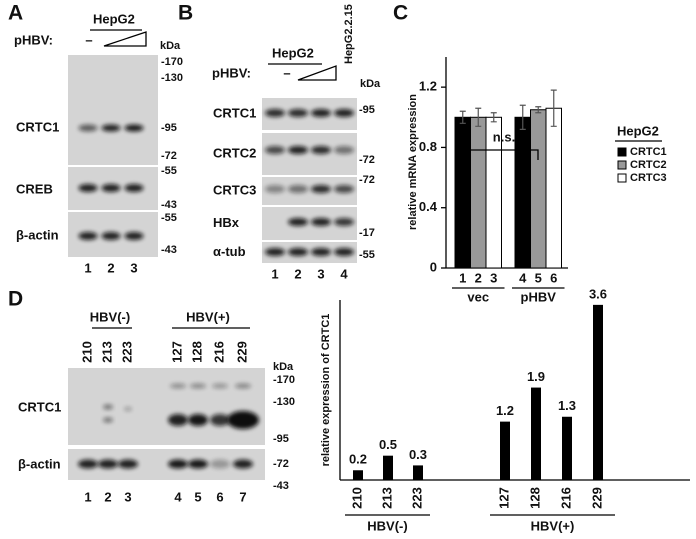 Image resolution: width=696 pixels, height=539 pixels. Describe the element at coordinates (356, 498) in the screenshot. I see `x-tick-label: 210` at that location.